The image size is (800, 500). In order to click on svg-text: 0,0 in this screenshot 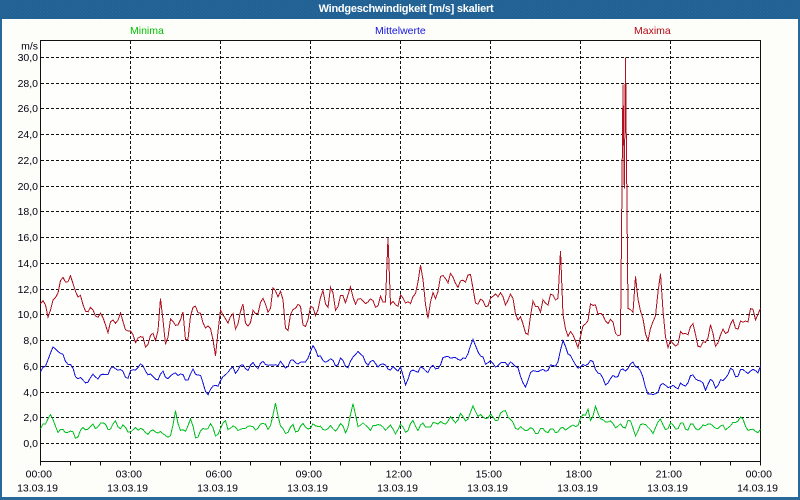, I will do `click(30, 444)`.